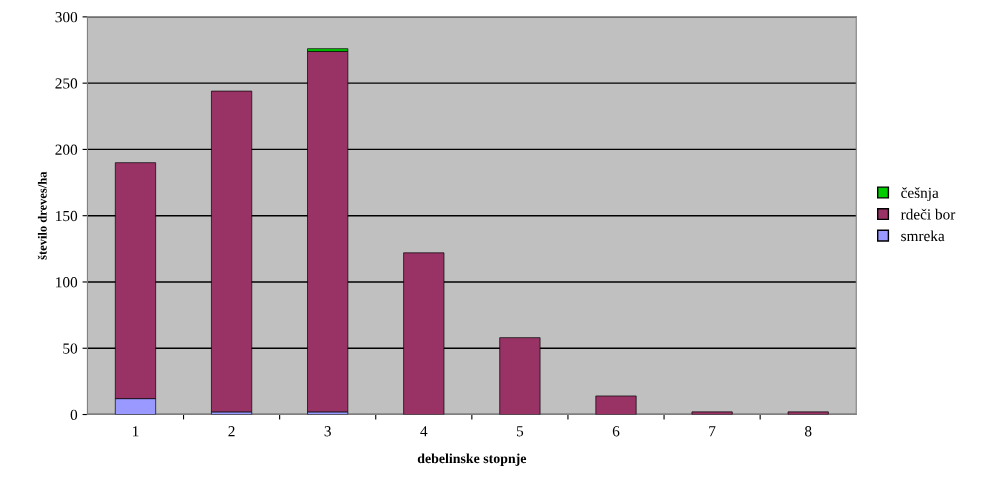  Describe the element at coordinates (67, 282) in the screenshot. I see `y-tick-label: 100` at that location.